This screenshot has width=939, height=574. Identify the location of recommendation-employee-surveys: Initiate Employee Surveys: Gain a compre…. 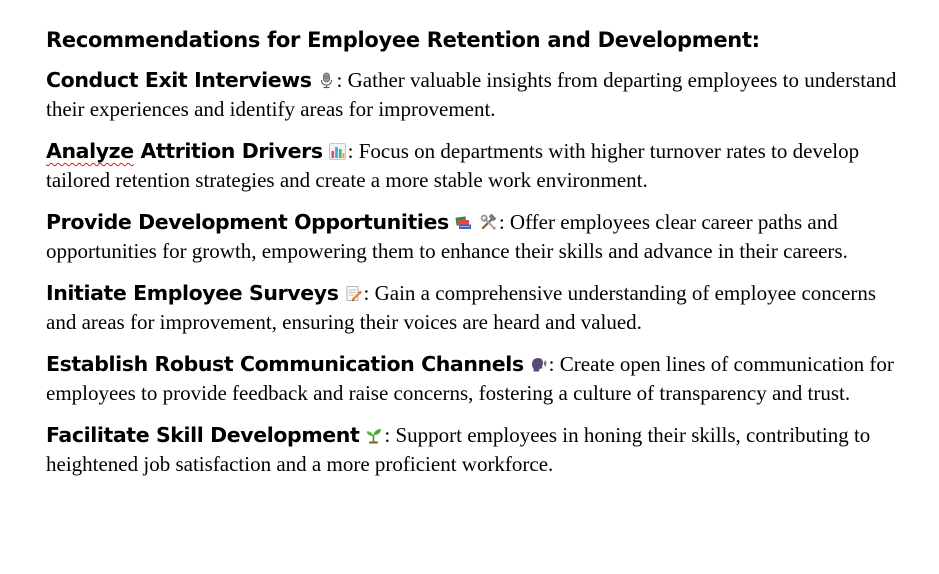
(476, 307).